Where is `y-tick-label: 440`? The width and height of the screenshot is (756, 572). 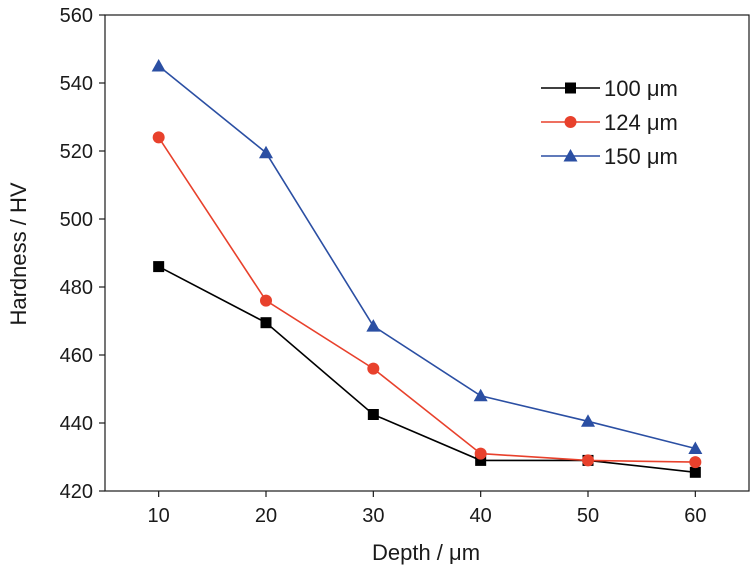 y-tick-label: 440 is located at coordinates (76, 424).